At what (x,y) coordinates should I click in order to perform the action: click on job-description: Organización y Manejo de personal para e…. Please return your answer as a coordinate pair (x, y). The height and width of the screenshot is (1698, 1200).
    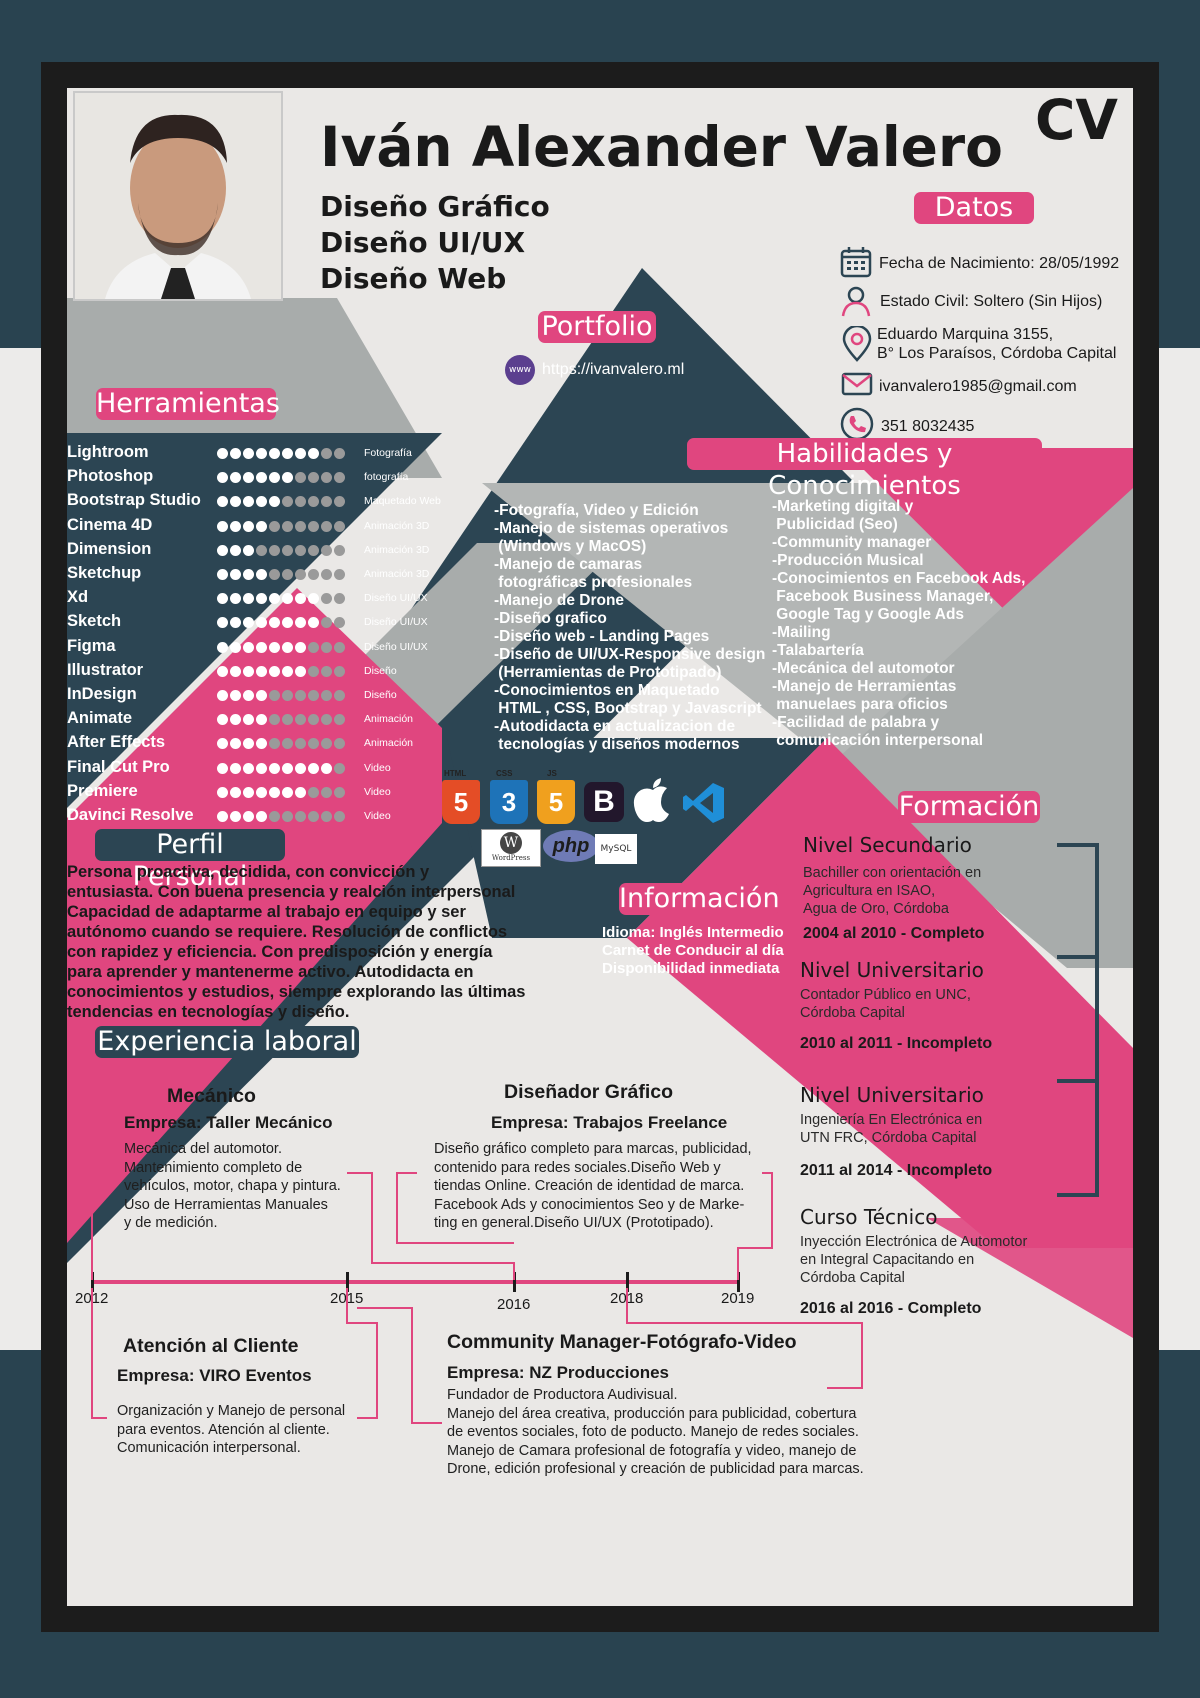
    Looking at the image, I should click on (231, 1429).